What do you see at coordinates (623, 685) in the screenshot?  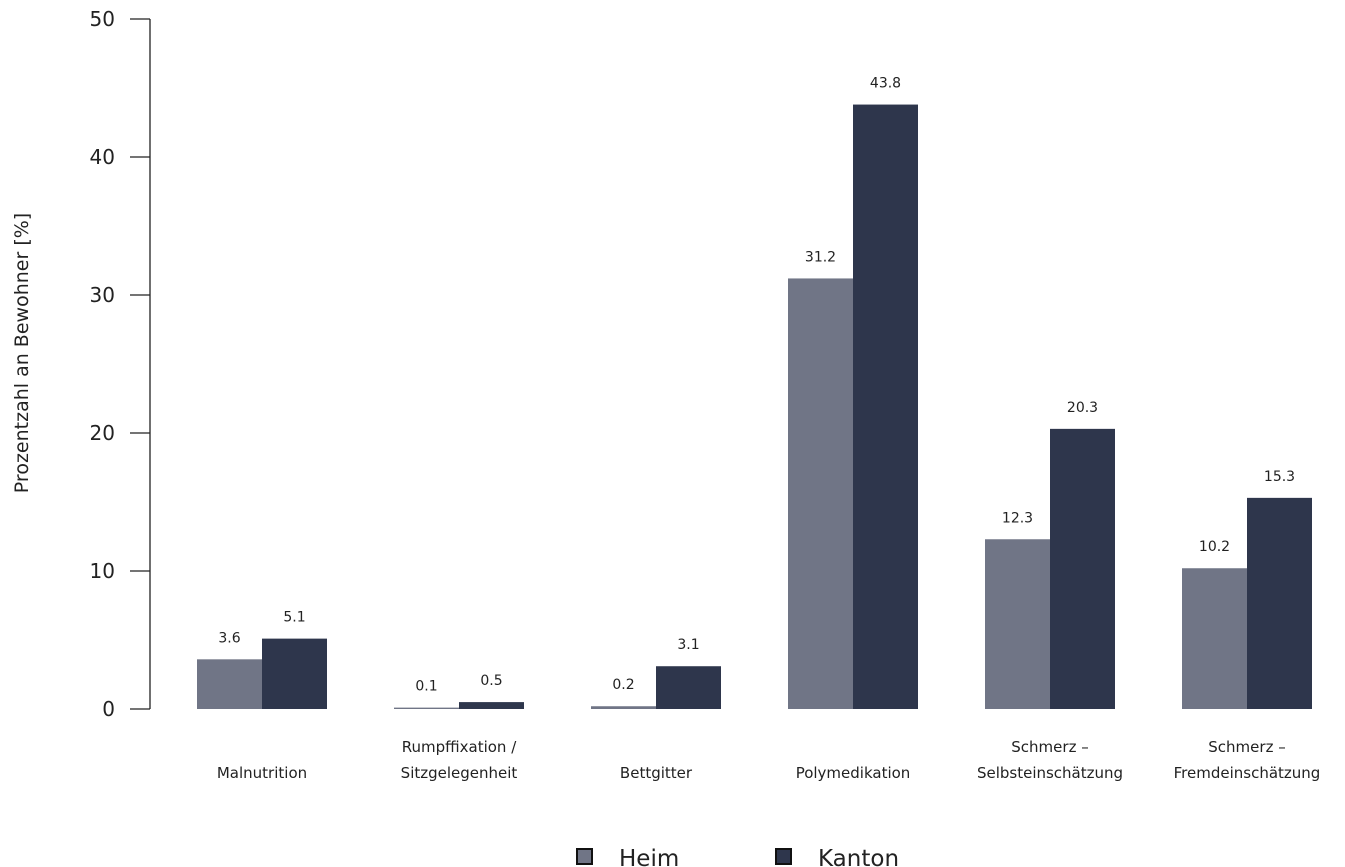 I see `data-label: 0.2` at bounding box center [623, 685].